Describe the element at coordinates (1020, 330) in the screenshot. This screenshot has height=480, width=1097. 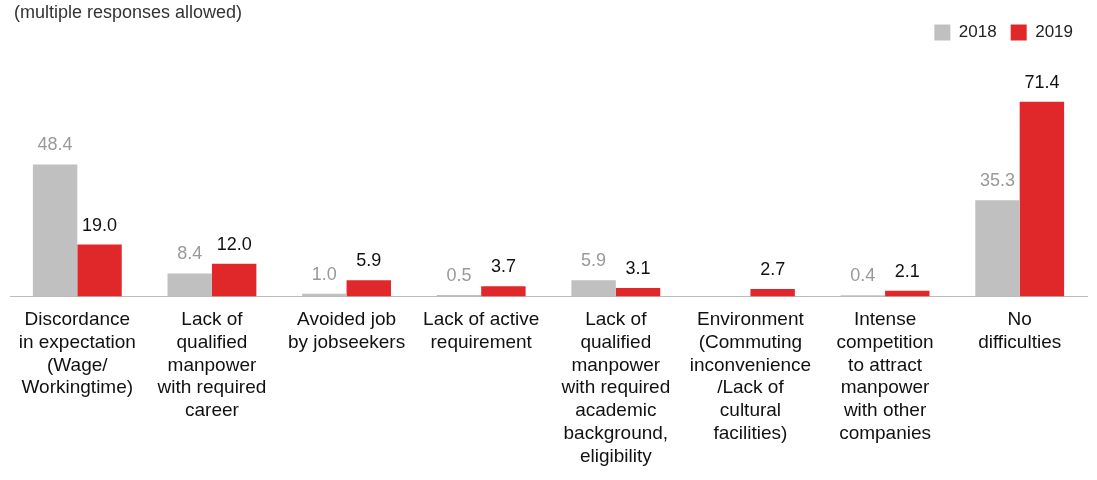
I see `x-tick-label: No difficulties` at that location.